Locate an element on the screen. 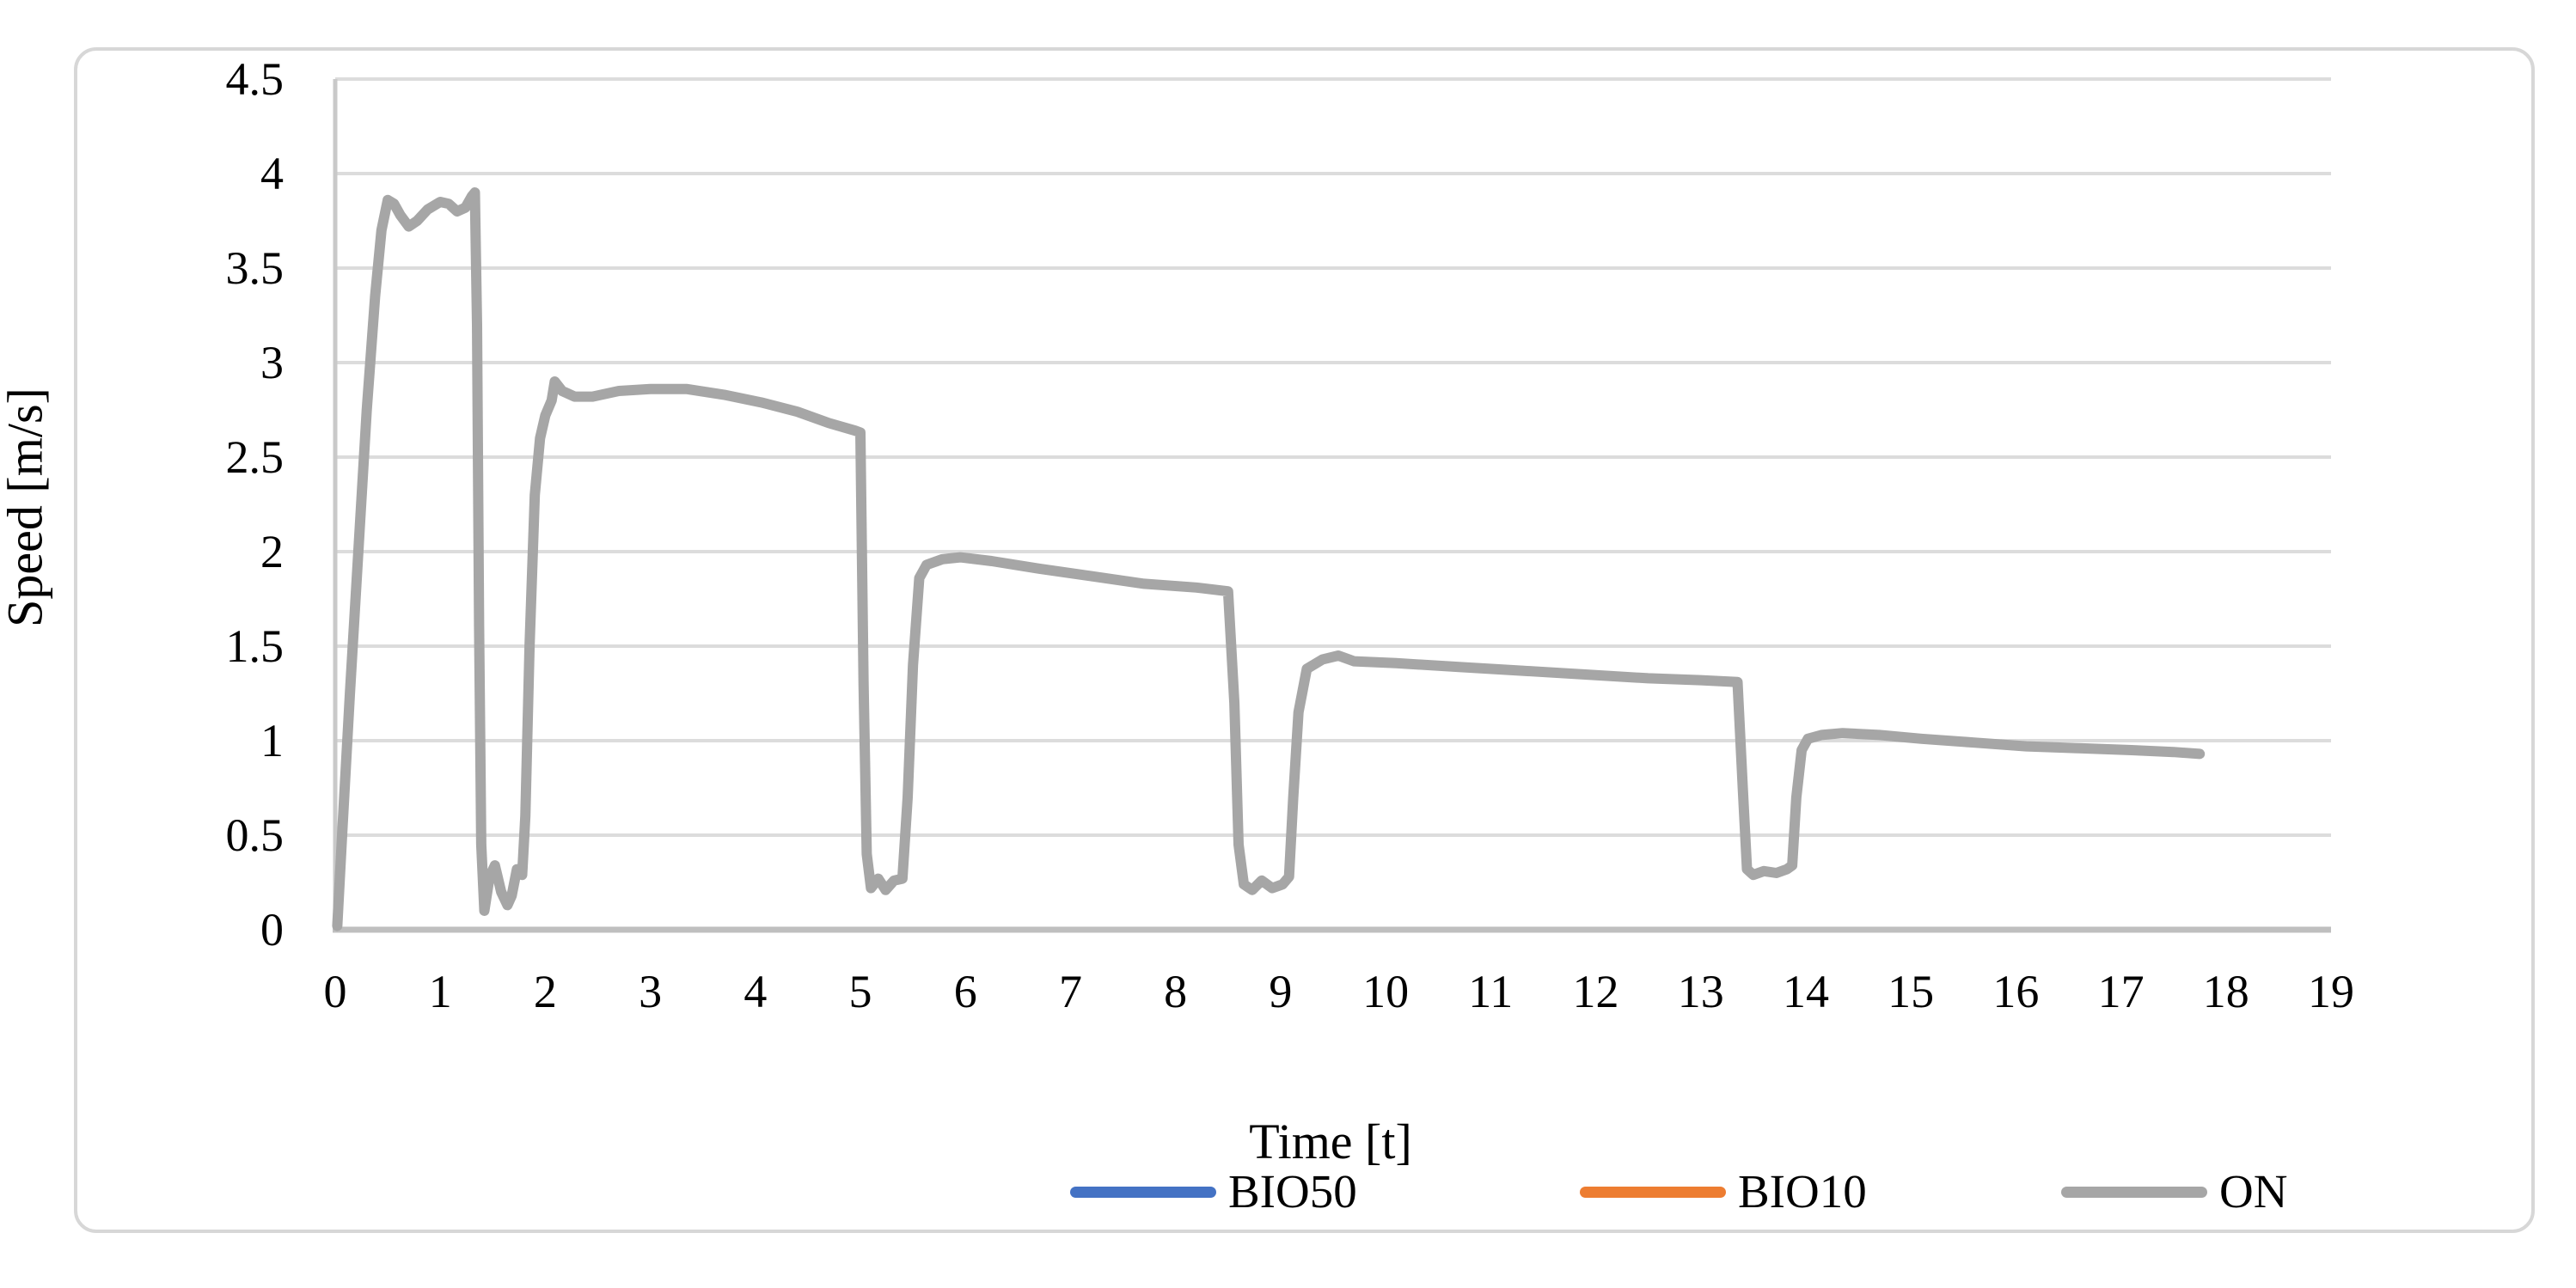 Image resolution: width=2576 pixels, height=1288 pixels. legend-label: BIO50 is located at coordinates (1292, 1191).